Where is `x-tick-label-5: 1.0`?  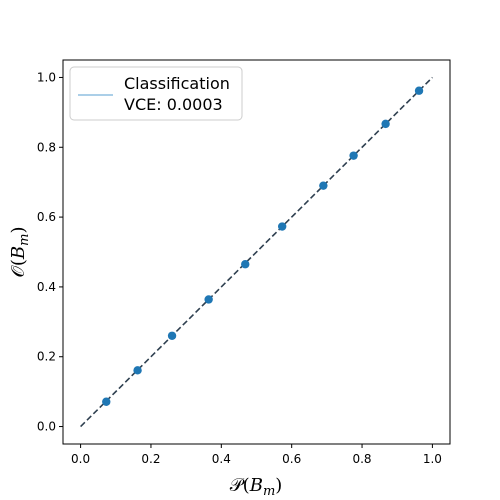
x-tick-label-5: 1.0 is located at coordinates (432, 459).